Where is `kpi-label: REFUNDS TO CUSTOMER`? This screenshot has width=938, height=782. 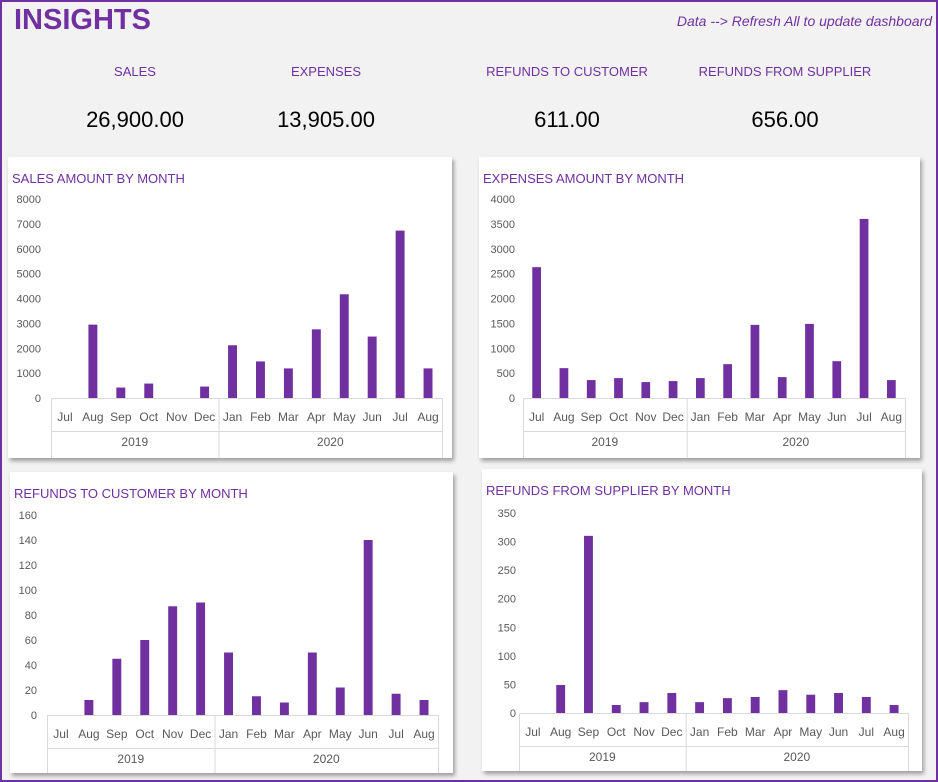
kpi-label: REFUNDS TO CUSTOMER is located at coordinates (567, 71).